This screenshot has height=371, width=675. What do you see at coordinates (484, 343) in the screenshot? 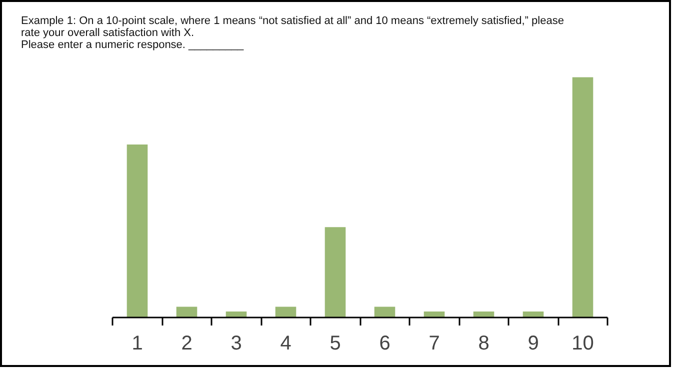
I see `x-tick-label: 8` at bounding box center [484, 343].